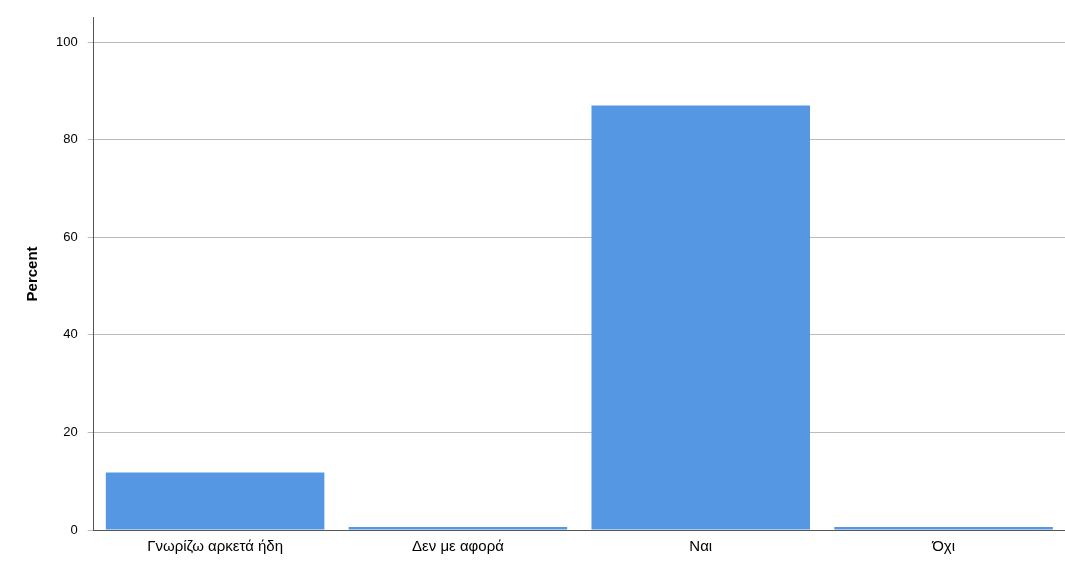 The width and height of the screenshot is (1065, 564). I want to click on x-tick-label: Ναι, so click(701, 546).